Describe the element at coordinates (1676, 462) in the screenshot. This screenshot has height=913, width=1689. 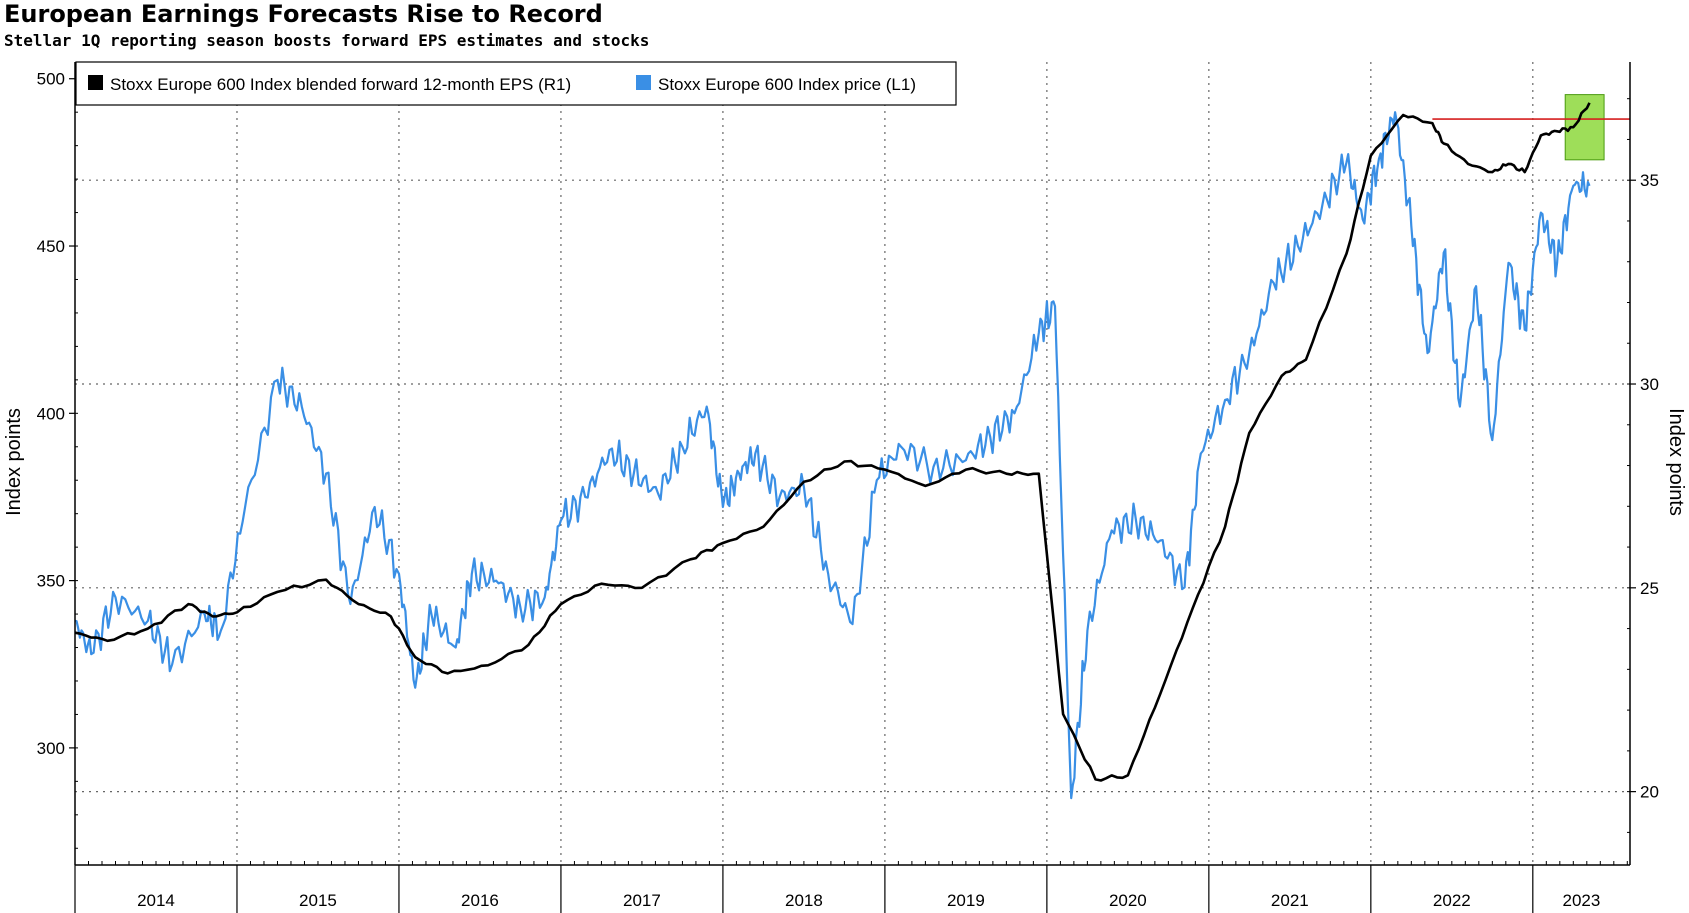
I see `right-axis-title: Index points` at that location.